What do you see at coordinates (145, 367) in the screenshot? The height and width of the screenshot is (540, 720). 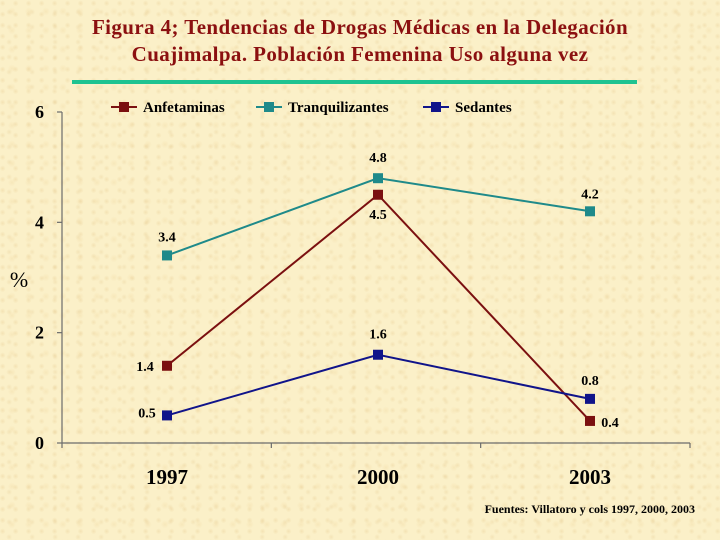 I see `data-label: 1.4` at bounding box center [145, 367].